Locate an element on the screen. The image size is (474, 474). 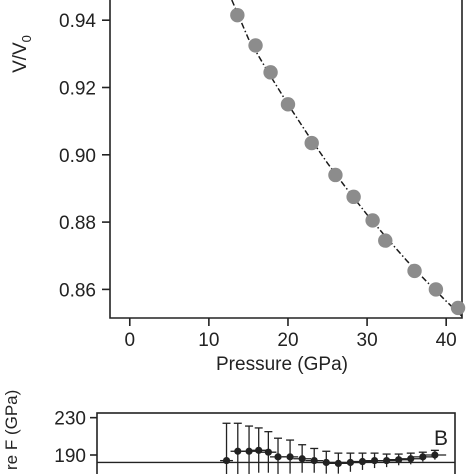
panel-a-y-tick-label: 0.86 is located at coordinates (77, 290).